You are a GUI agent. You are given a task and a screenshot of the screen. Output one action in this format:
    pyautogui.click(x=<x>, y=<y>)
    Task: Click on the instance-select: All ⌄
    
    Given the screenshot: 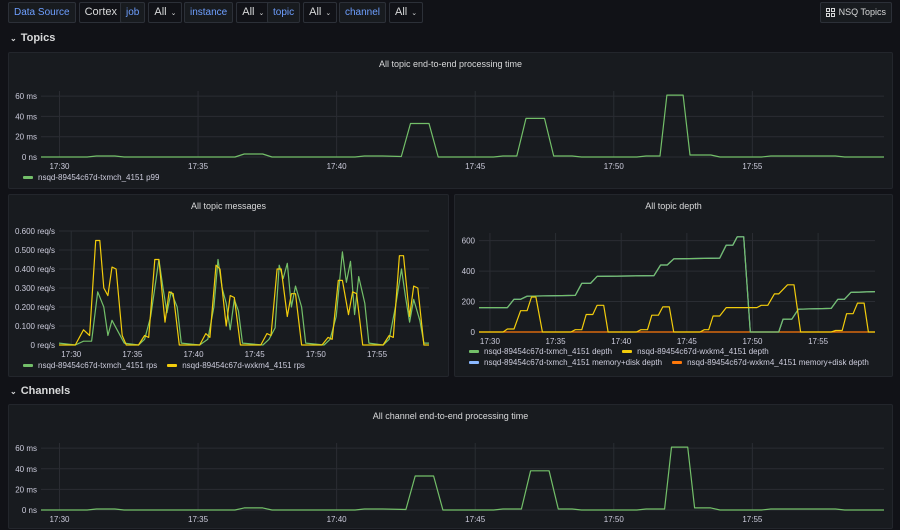 What is the action you would take?
    pyautogui.click(x=253, y=12)
    